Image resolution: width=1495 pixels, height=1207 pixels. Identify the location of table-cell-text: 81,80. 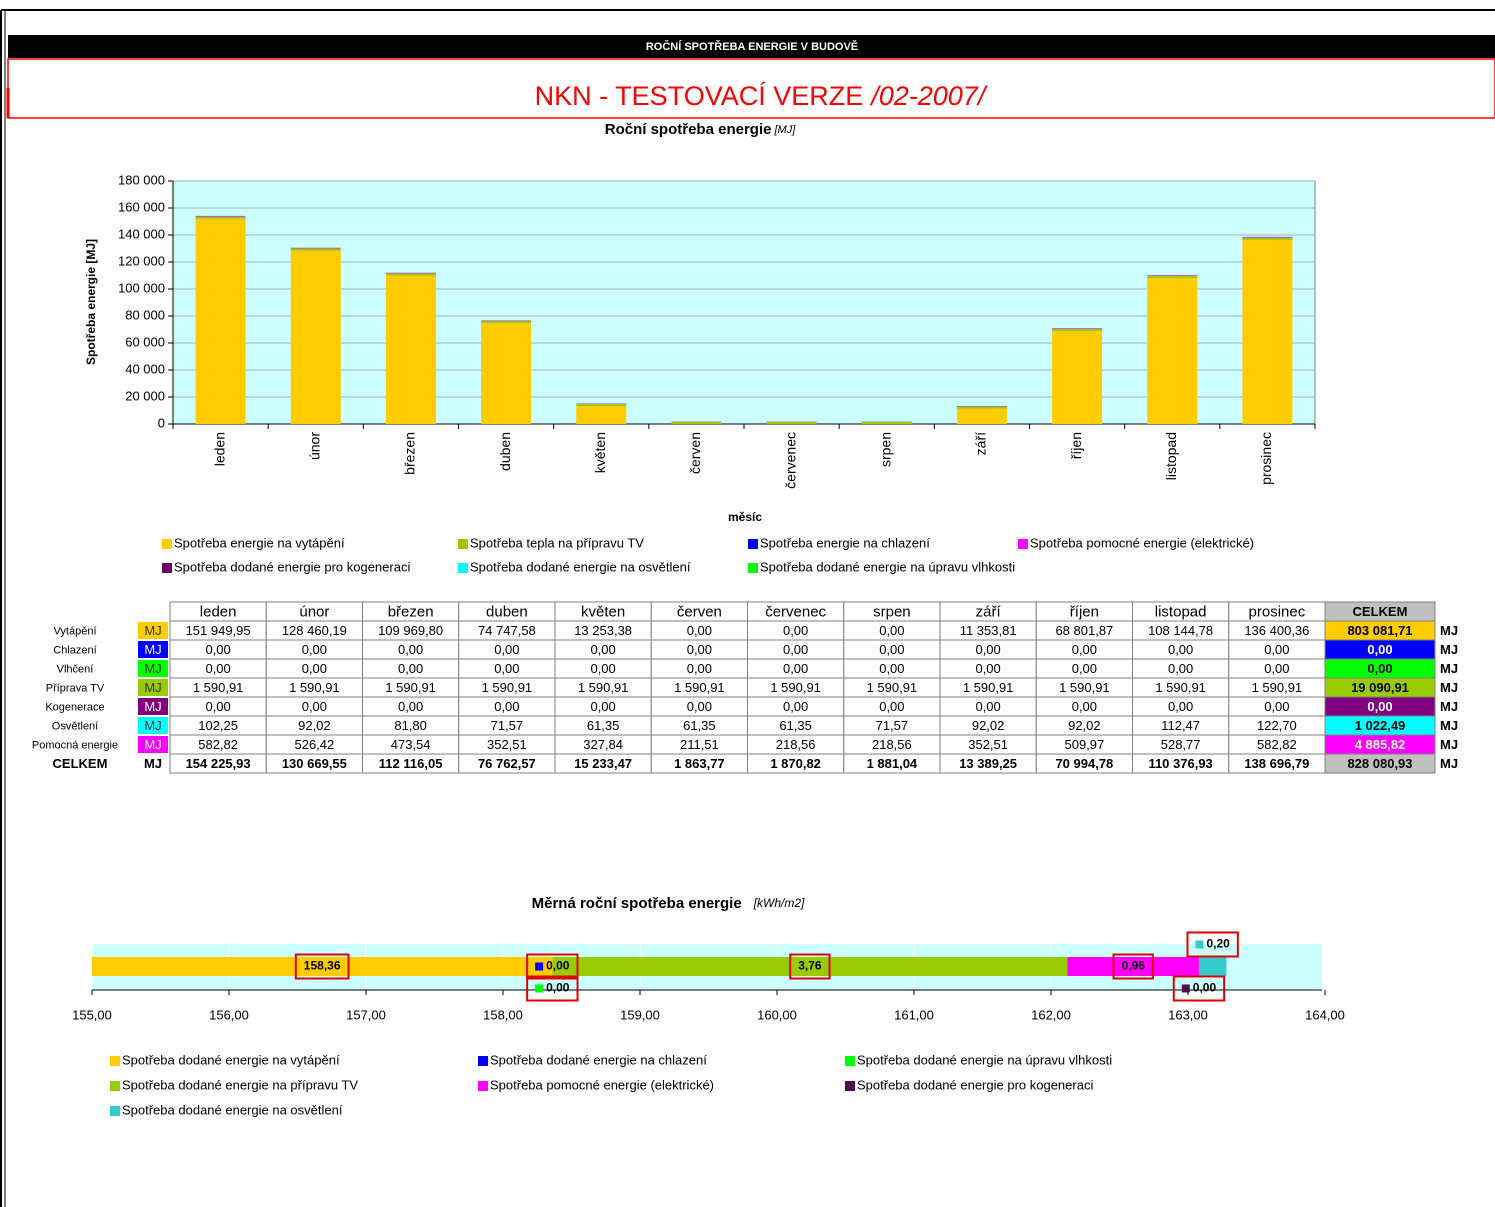
(410, 725).